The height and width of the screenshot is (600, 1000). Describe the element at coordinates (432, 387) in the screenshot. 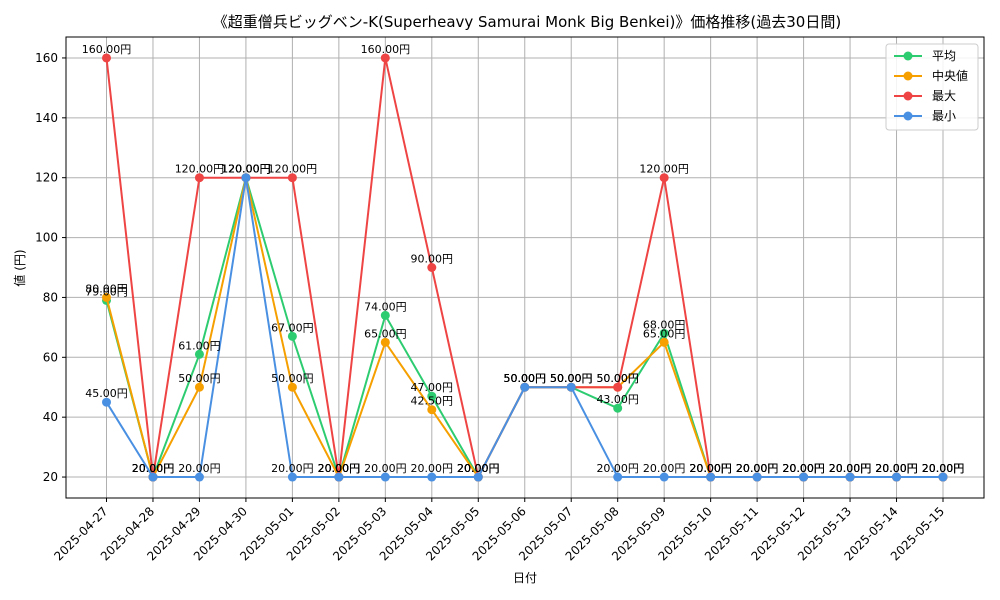

I see `data-label: 47.00円` at that location.